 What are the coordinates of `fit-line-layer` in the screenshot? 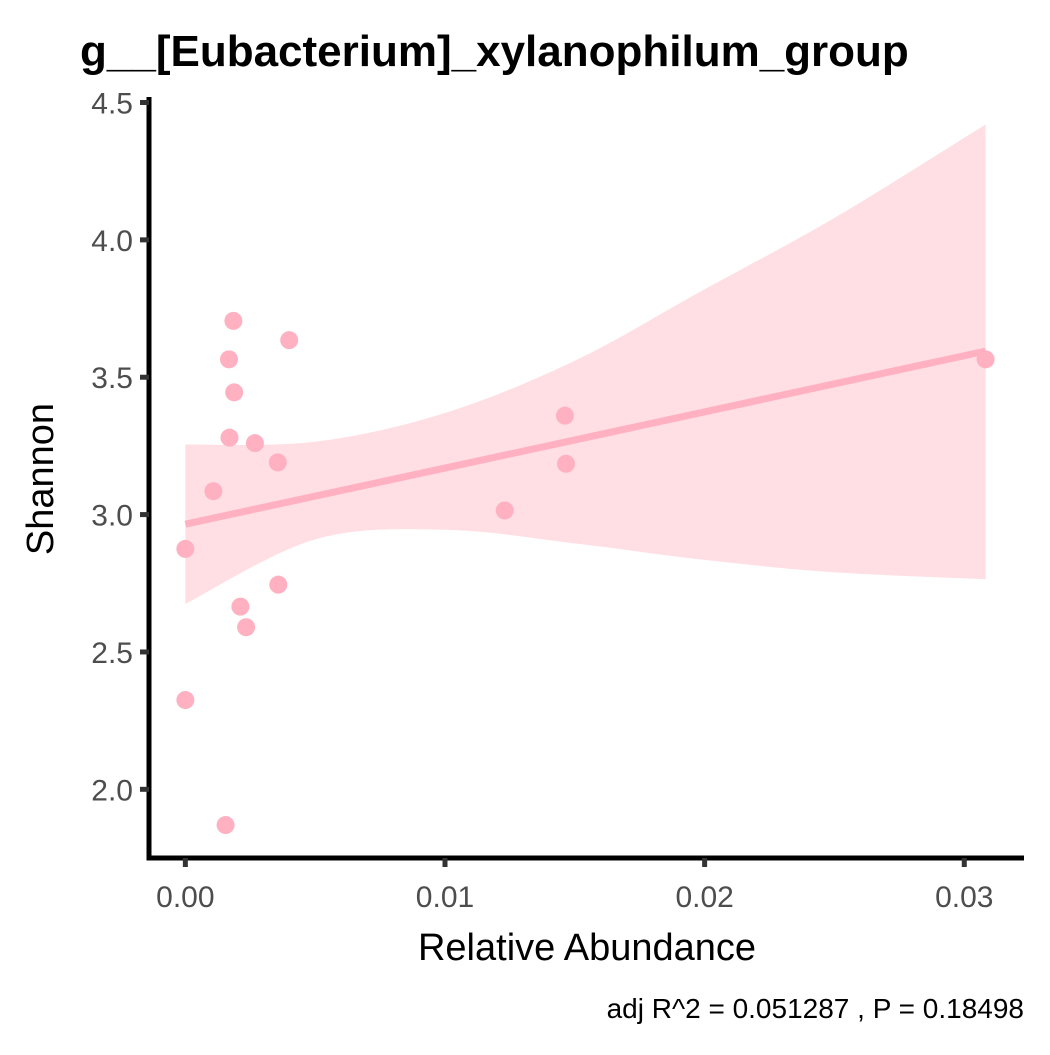 It's located at (585, 437).